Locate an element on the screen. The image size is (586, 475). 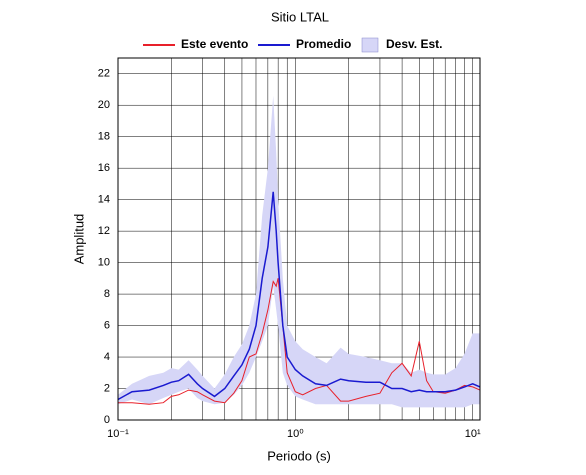
y-tick-label: 14 is located at coordinates (104, 200).